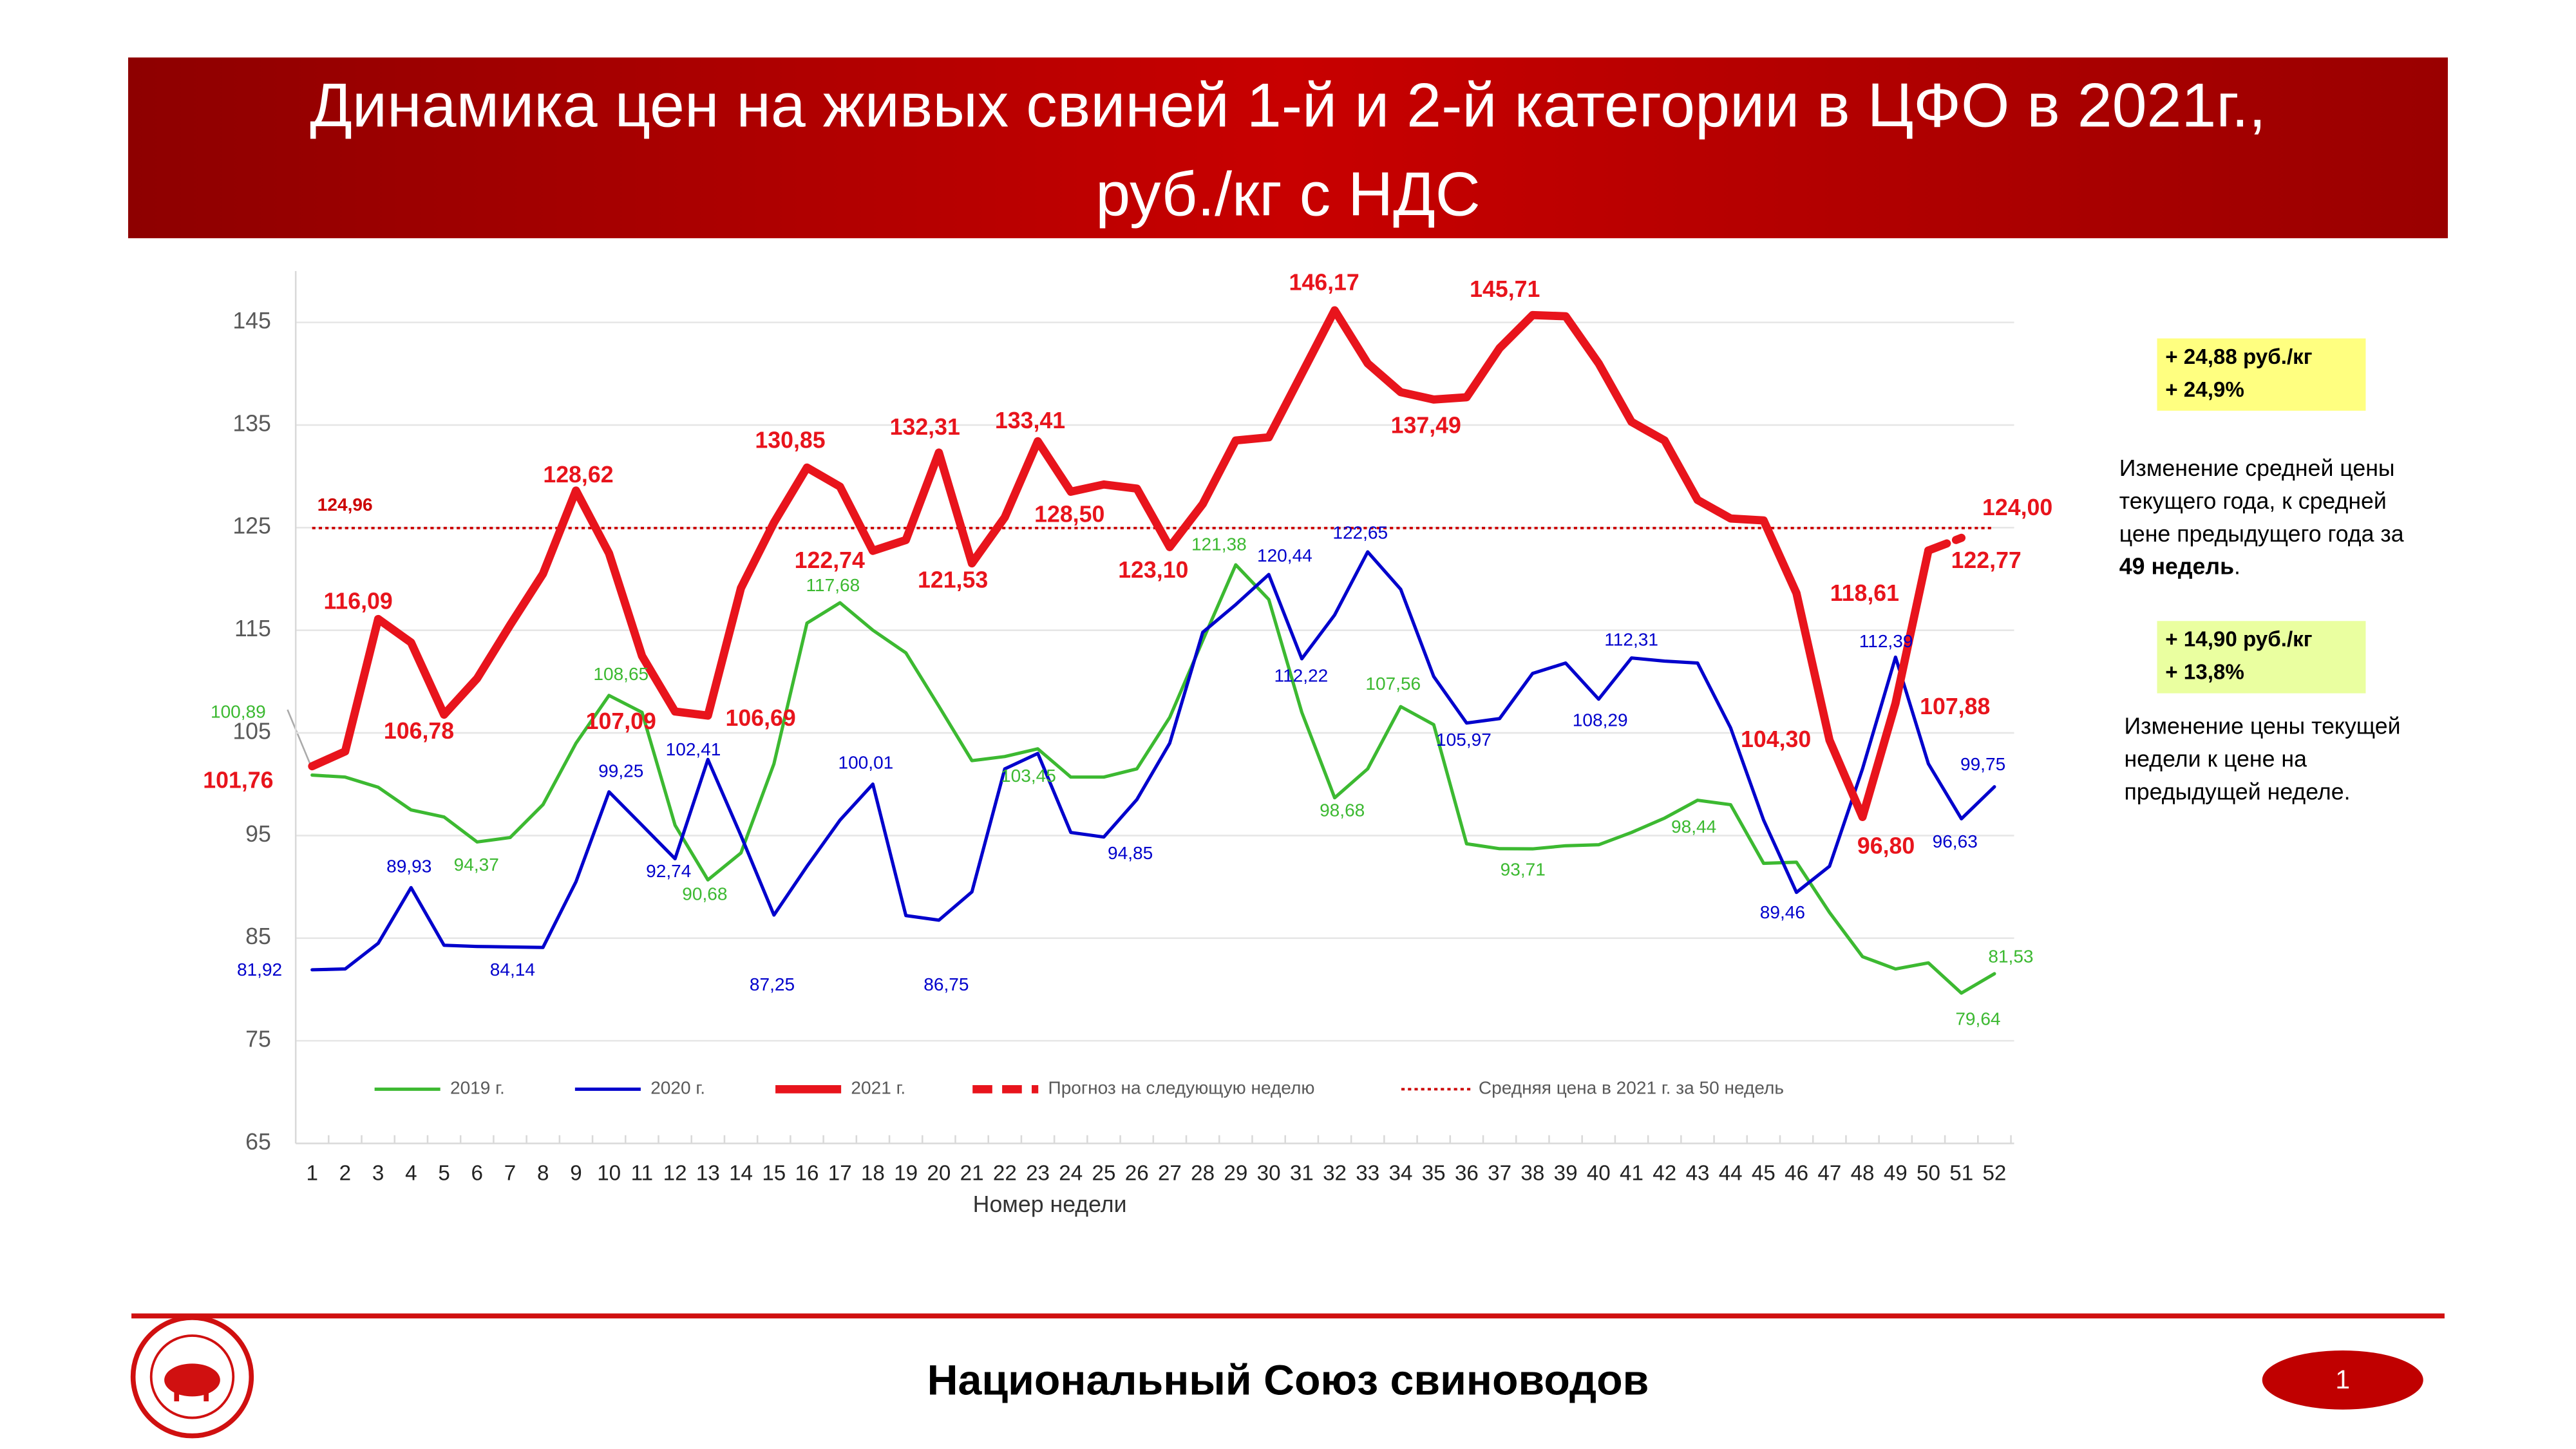 The width and height of the screenshot is (2576, 1449). Describe the element at coordinates (409, 866) in the screenshot. I see `data-label: 89,93` at that location.